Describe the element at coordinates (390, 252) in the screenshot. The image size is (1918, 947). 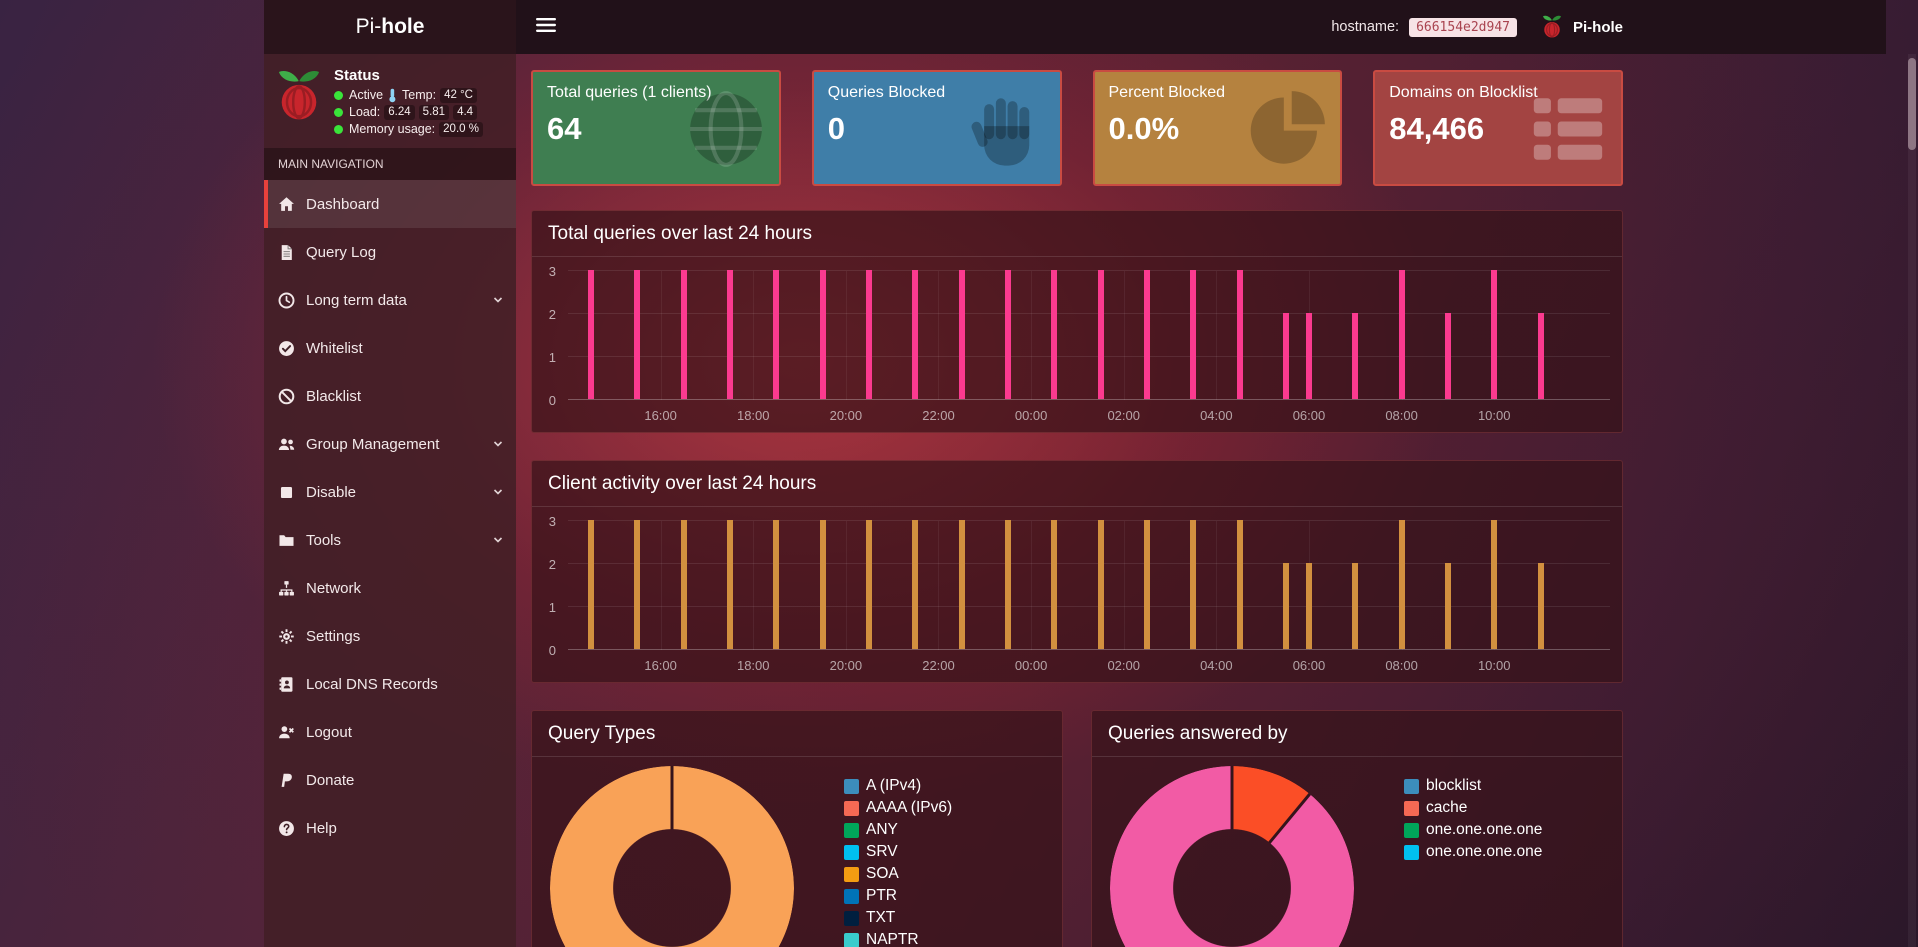
I see `sidebar-item-query-log: Query Log` at that location.